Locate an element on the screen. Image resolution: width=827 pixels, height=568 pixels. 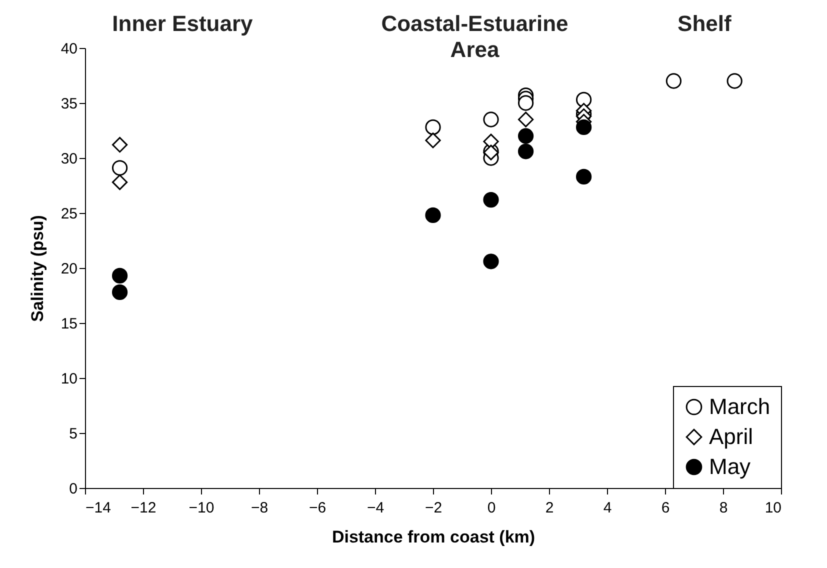
x-tick-label: 6 is located at coordinates (665, 508).